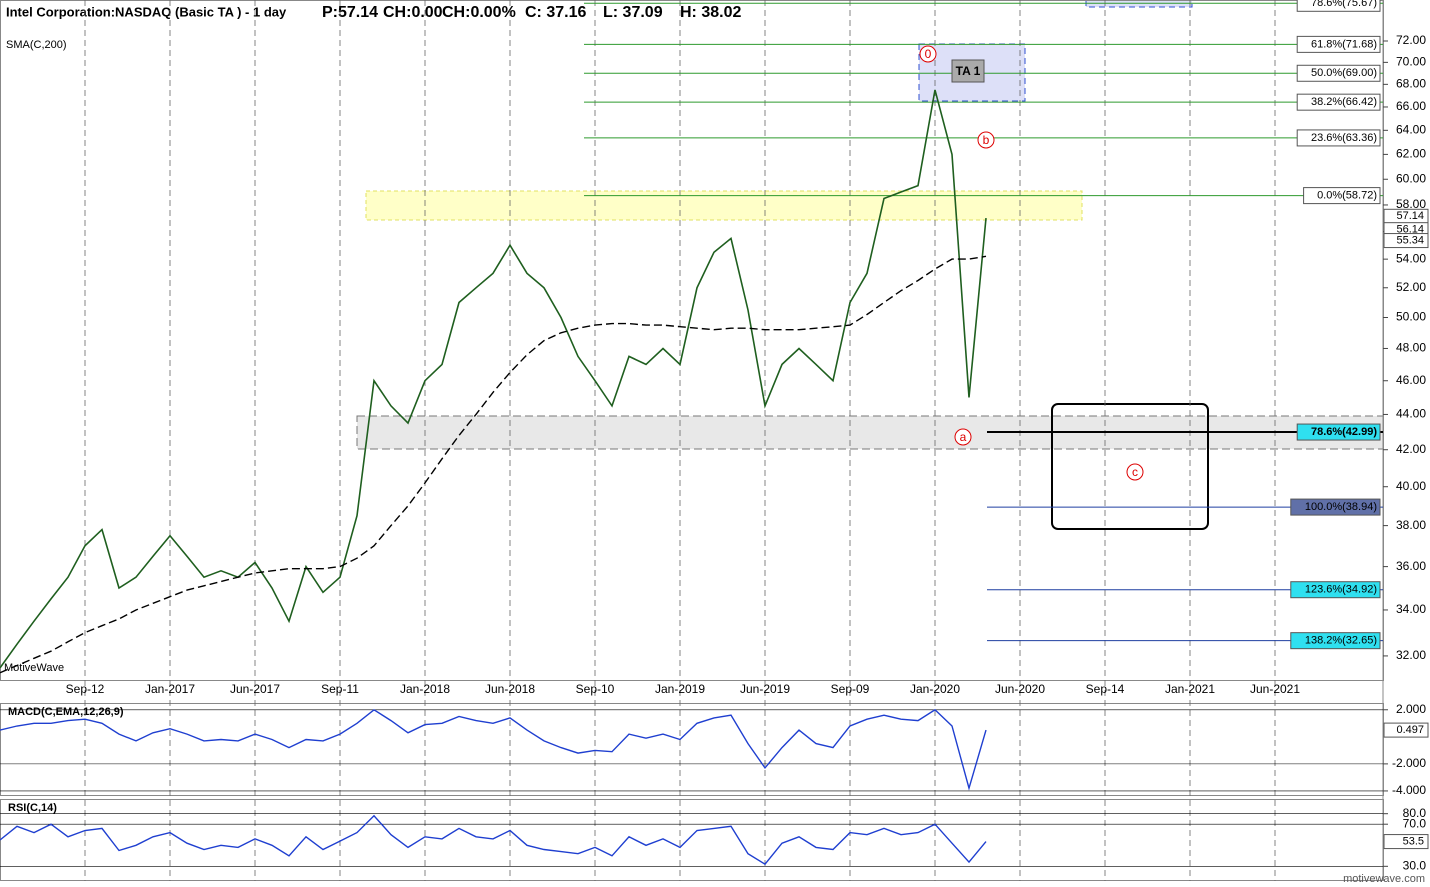 This screenshot has height=887, width=1430. I want to click on watermark: MotiveWave, so click(34, 668).